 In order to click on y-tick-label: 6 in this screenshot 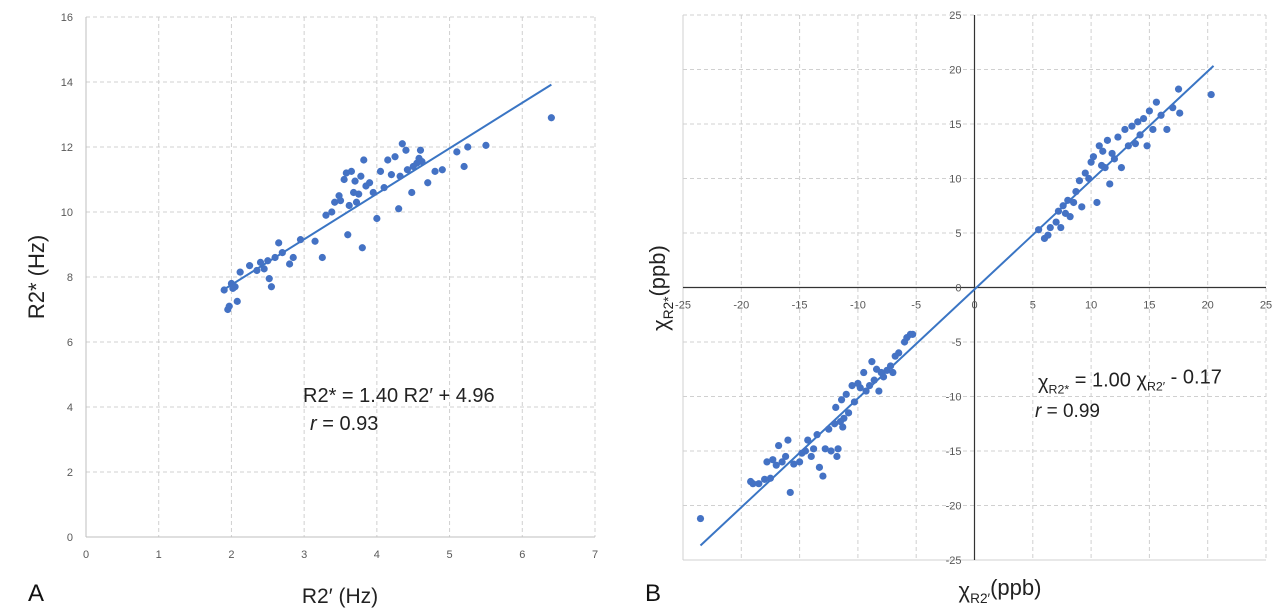, I will do `click(70, 343)`.